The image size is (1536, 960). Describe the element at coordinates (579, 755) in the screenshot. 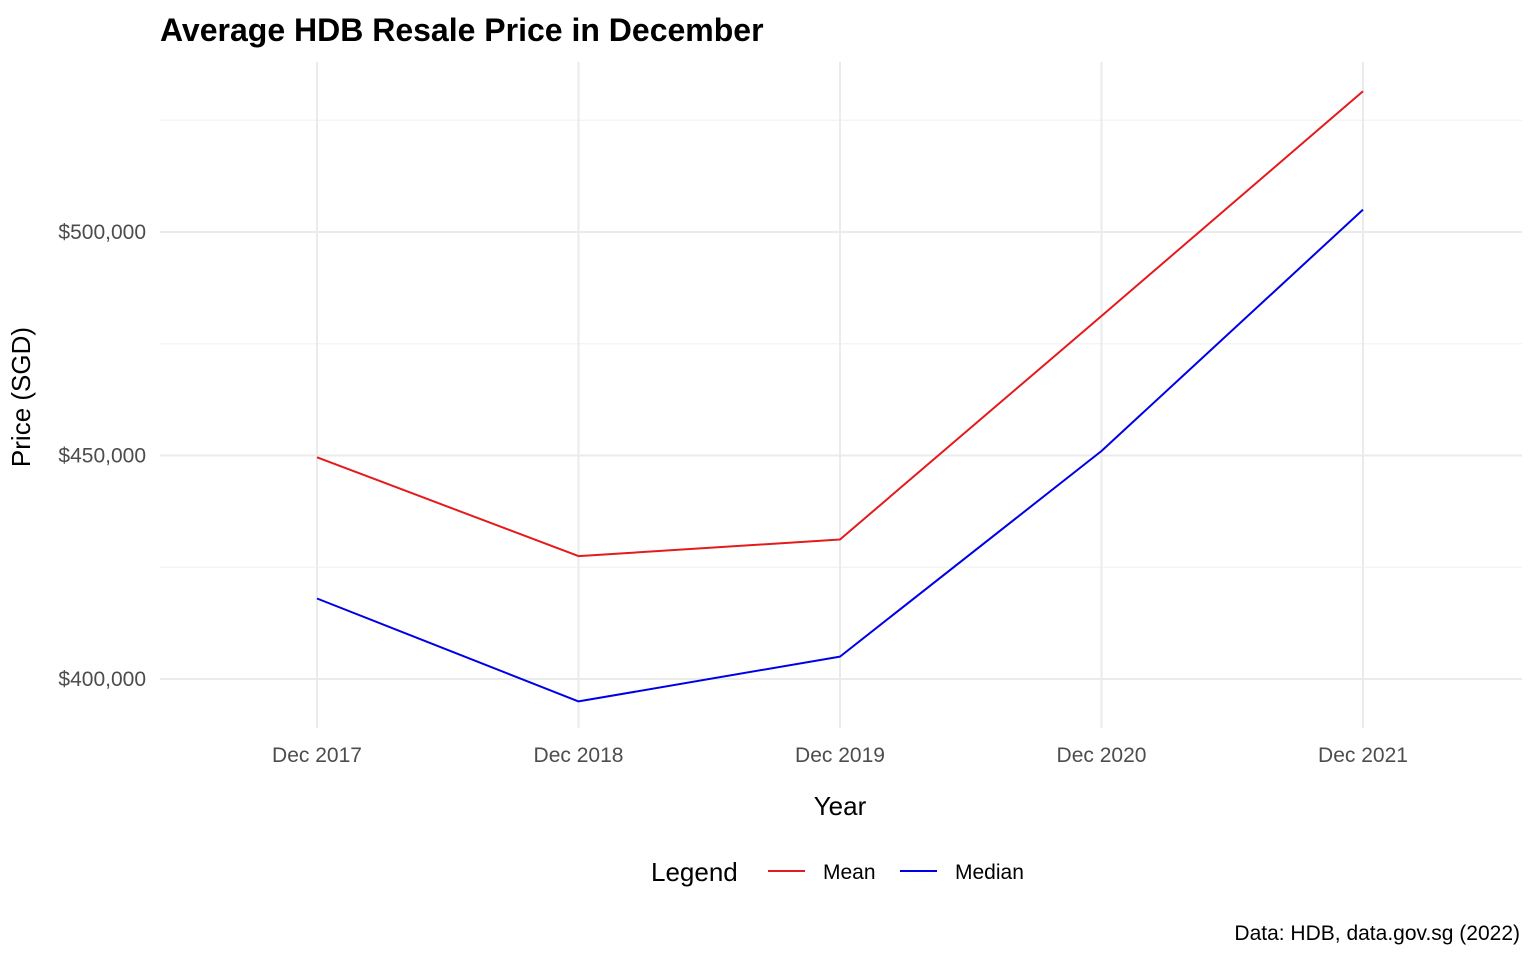

I see `x-tick-label: Dec 2018` at that location.